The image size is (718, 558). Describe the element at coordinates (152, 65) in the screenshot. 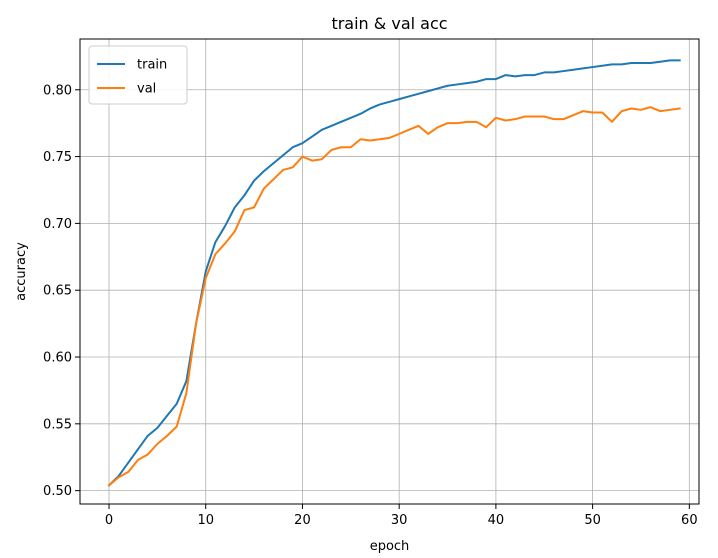

I see `legend-label-train: train` at that location.